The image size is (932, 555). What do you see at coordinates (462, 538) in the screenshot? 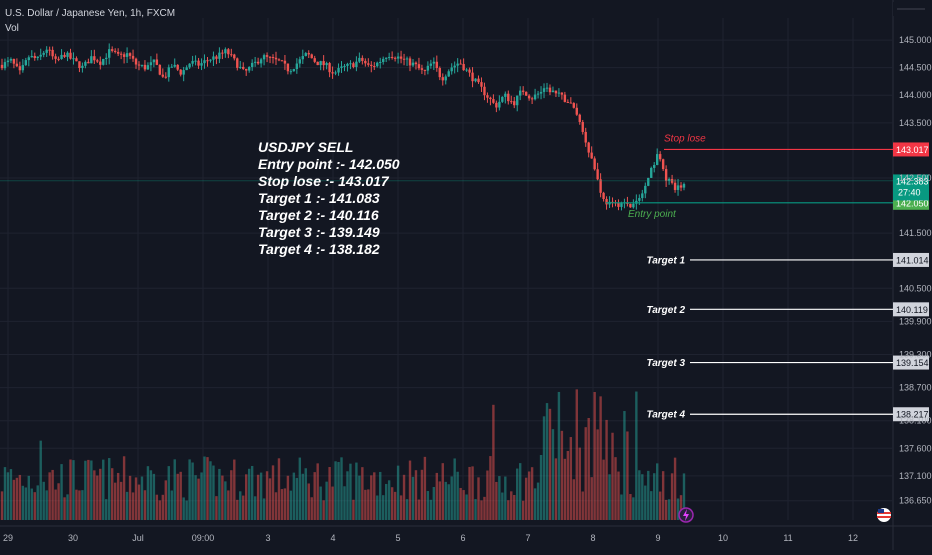
I see `time-tick-label: 6` at bounding box center [462, 538].